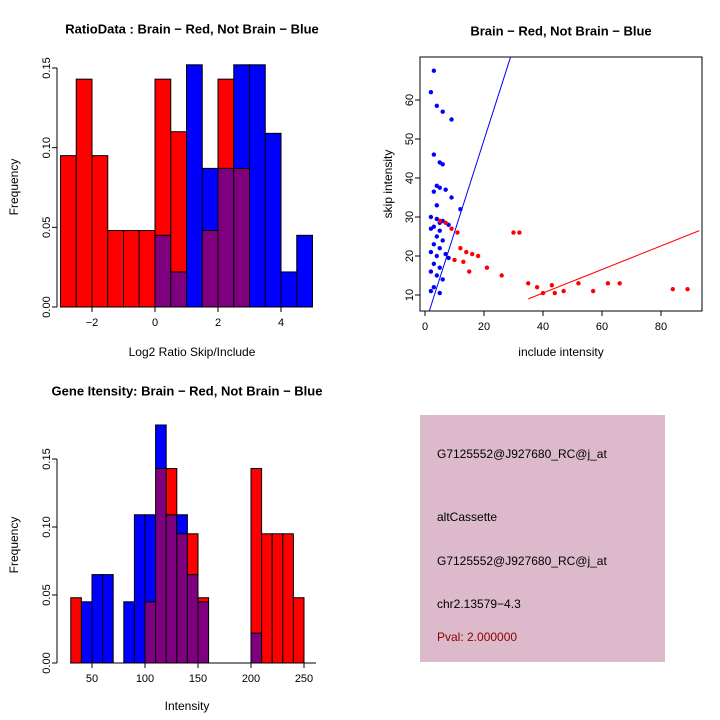  I want to click on scatter-ylabel: skip intensity, so click(388, 184).